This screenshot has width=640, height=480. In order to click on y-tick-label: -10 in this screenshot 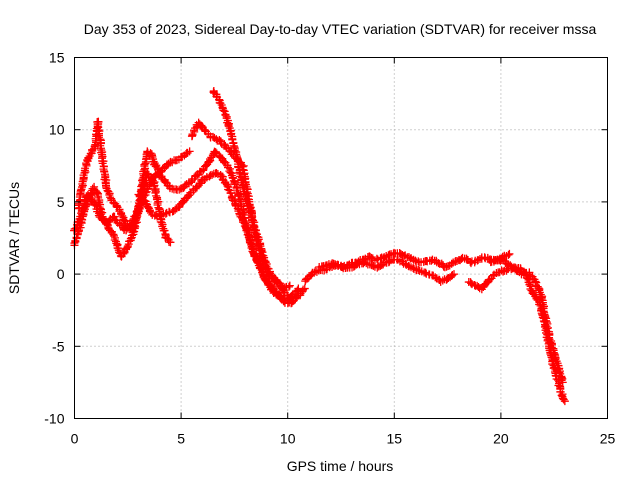, I will do `click(54, 419)`.